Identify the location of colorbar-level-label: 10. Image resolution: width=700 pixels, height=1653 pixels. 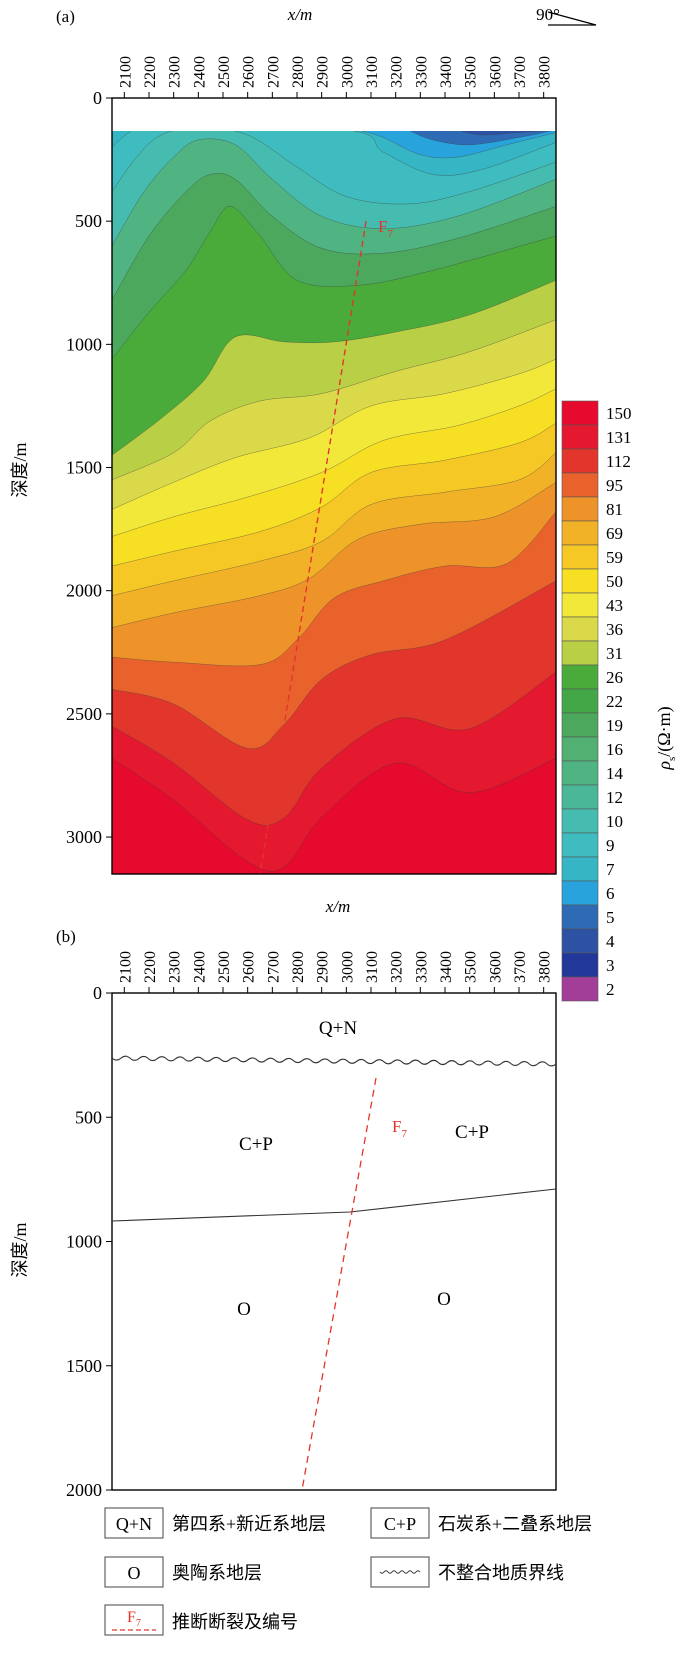
(614, 821).